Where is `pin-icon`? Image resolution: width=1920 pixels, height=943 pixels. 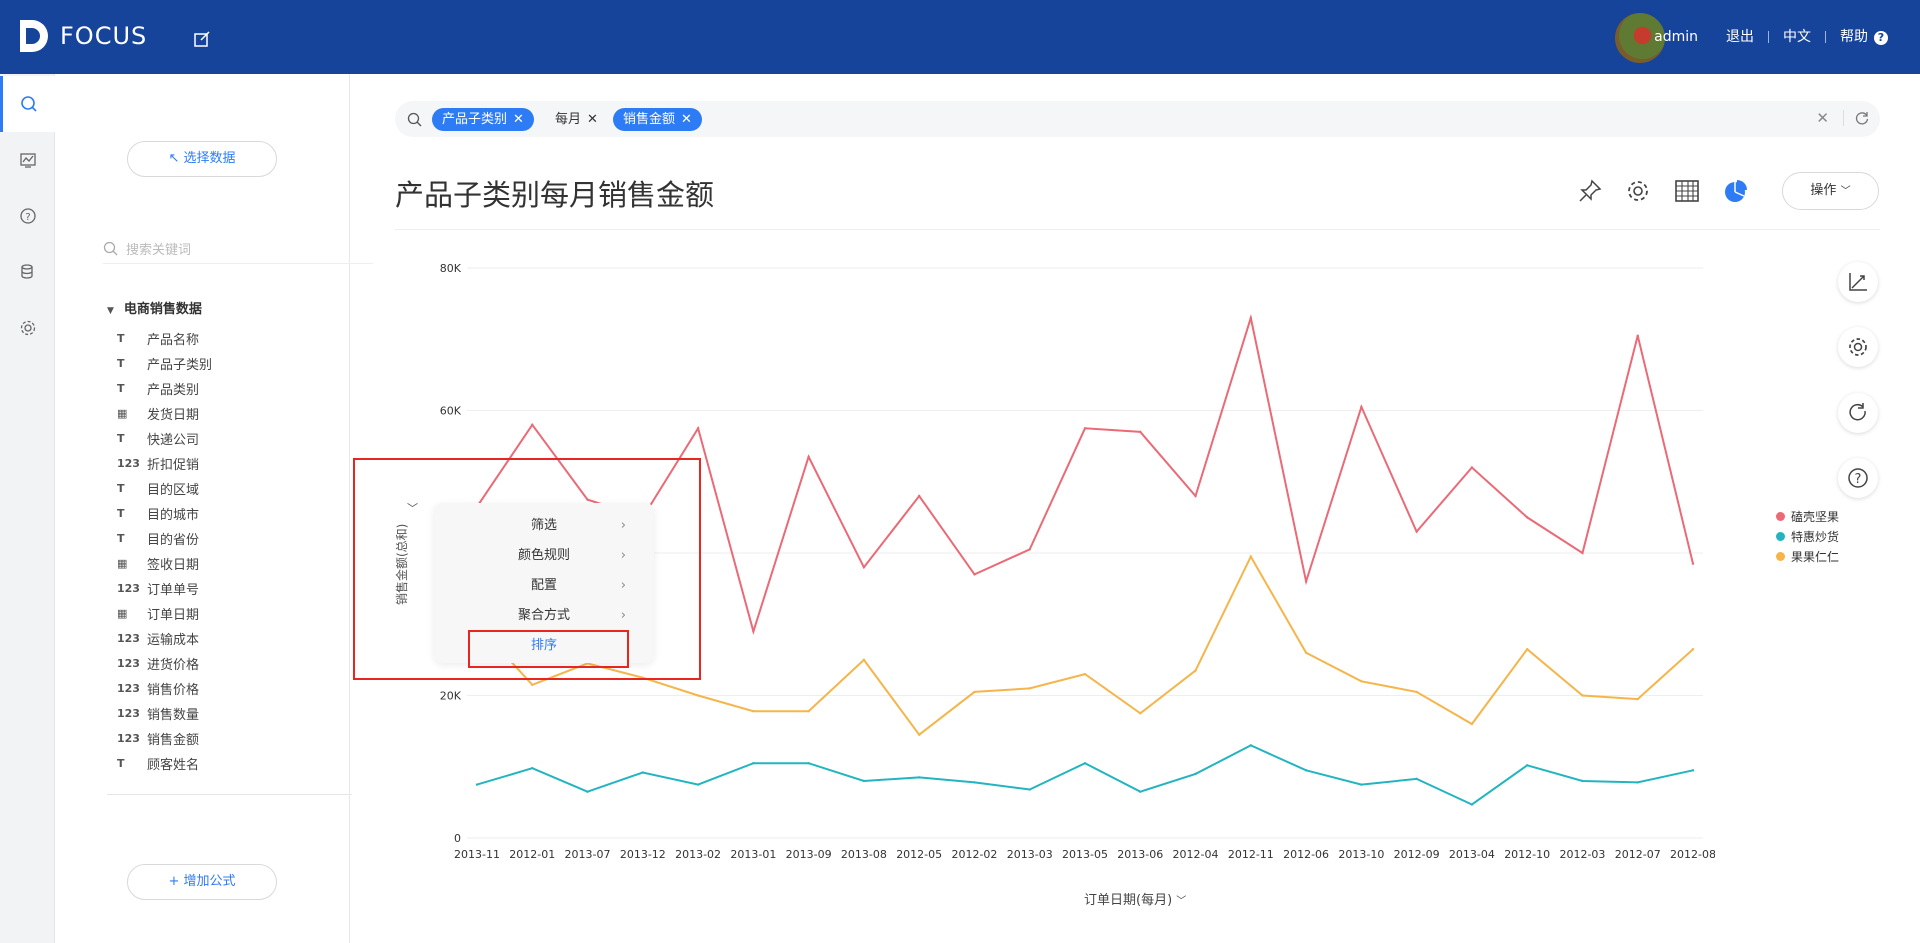
pin-icon is located at coordinates (1590, 193).